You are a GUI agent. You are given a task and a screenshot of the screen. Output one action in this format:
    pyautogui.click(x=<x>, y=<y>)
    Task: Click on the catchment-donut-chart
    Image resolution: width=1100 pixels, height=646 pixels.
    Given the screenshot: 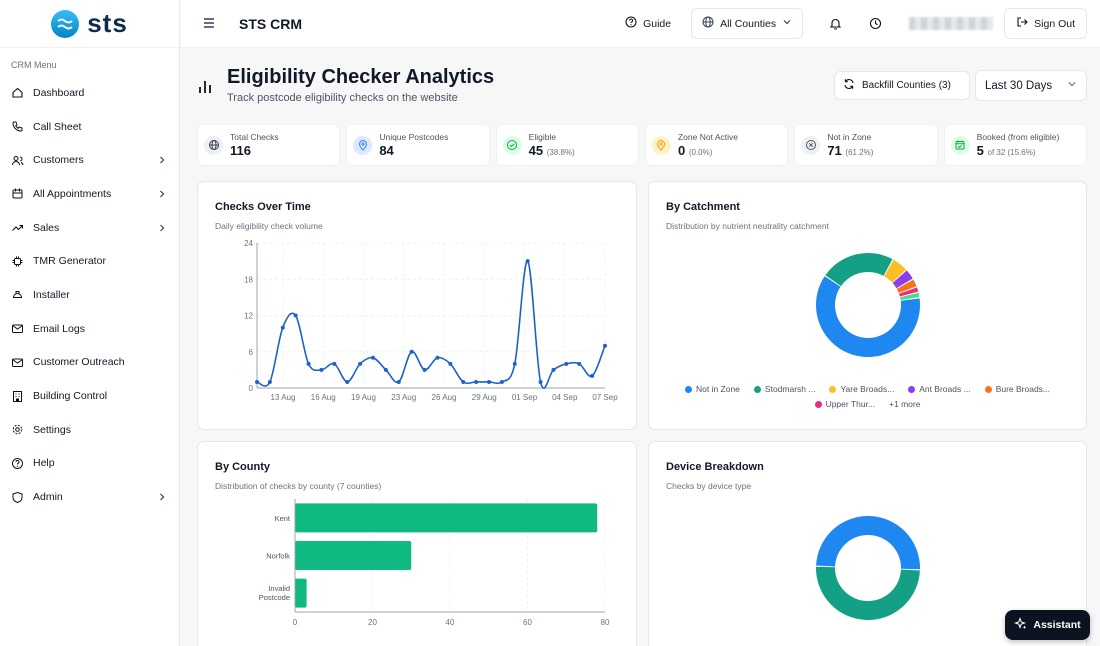 What is the action you would take?
    pyautogui.click(x=868, y=277)
    